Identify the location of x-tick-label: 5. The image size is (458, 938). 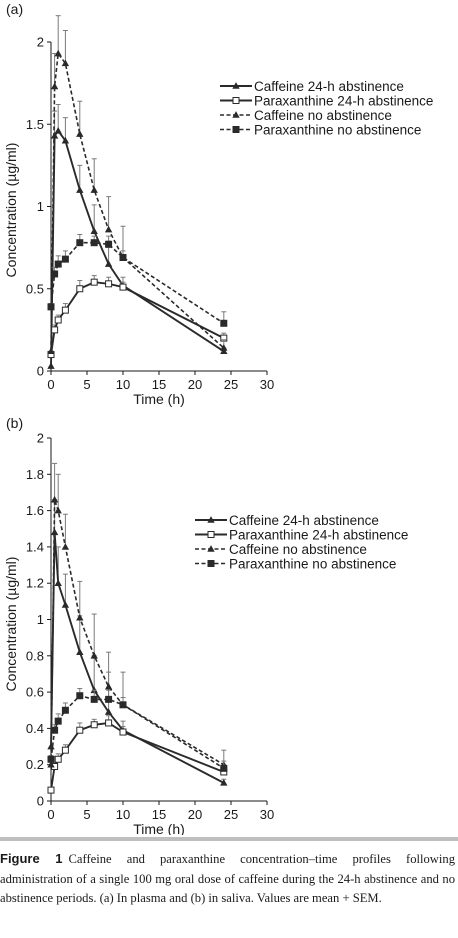
(86, 384).